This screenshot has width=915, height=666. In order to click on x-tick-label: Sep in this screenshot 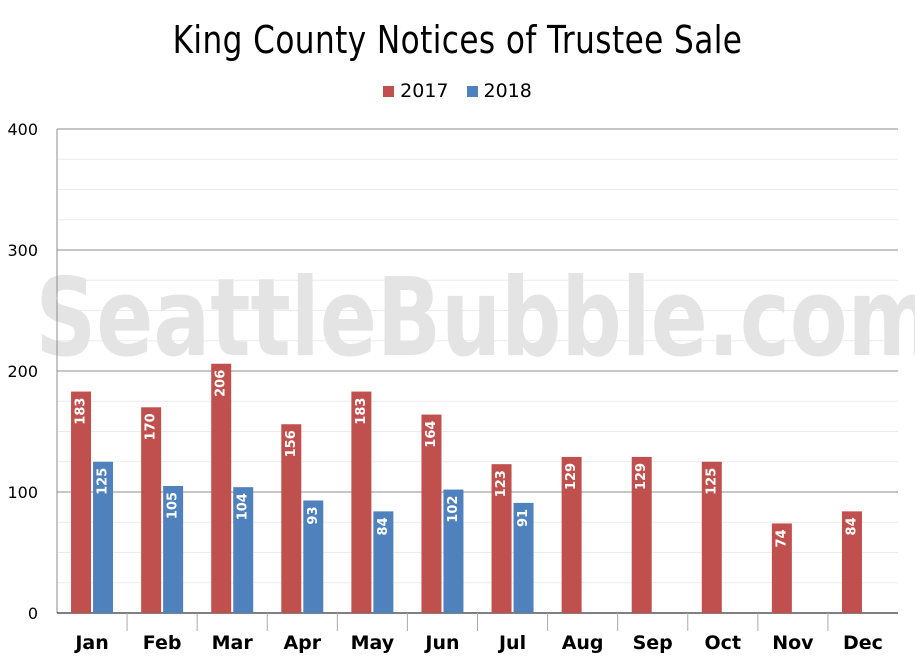, I will do `click(653, 643)`.